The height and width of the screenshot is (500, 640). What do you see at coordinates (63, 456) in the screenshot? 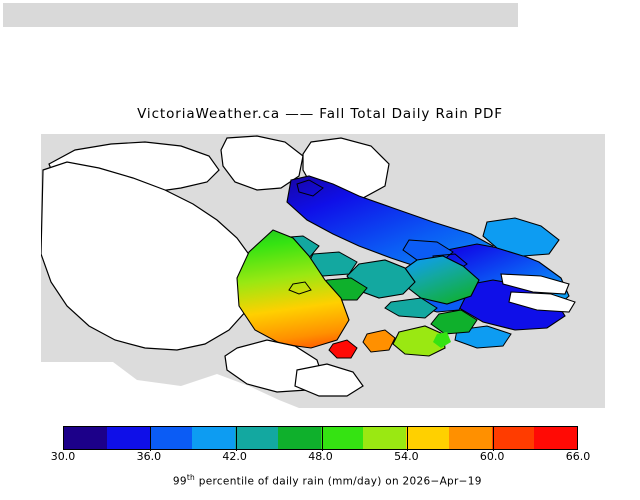
I see `colorbar-tick-label-30.0: 30.0` at bounding box center [63, 456].